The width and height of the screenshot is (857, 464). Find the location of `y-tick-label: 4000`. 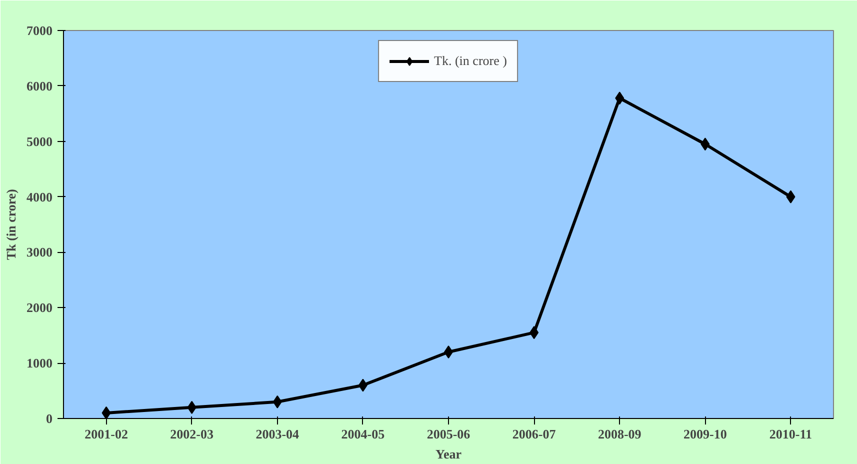

y-tick-label: 4000 is located at coordinates (39, 196).